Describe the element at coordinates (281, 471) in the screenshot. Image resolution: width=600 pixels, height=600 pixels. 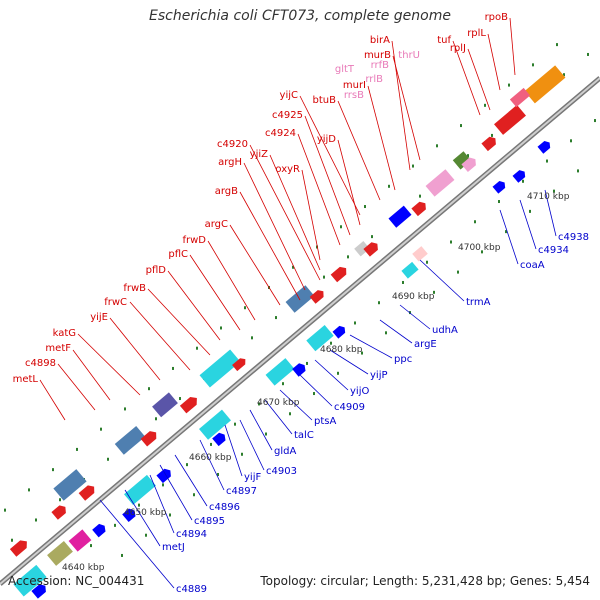
I see `gene-label: c4903` at that location.